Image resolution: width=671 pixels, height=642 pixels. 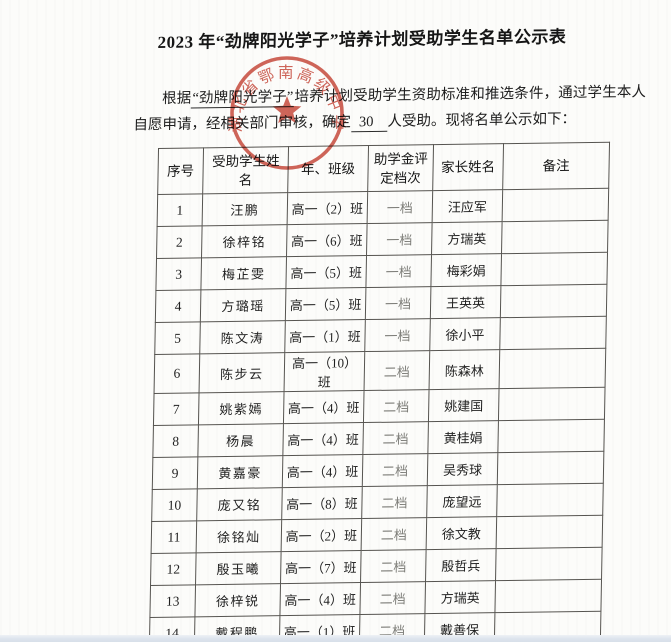 What do you see at coordinates (180, 210) in the screenshot?
I see `cell-seq: 1` at bounding box center [180, 210].